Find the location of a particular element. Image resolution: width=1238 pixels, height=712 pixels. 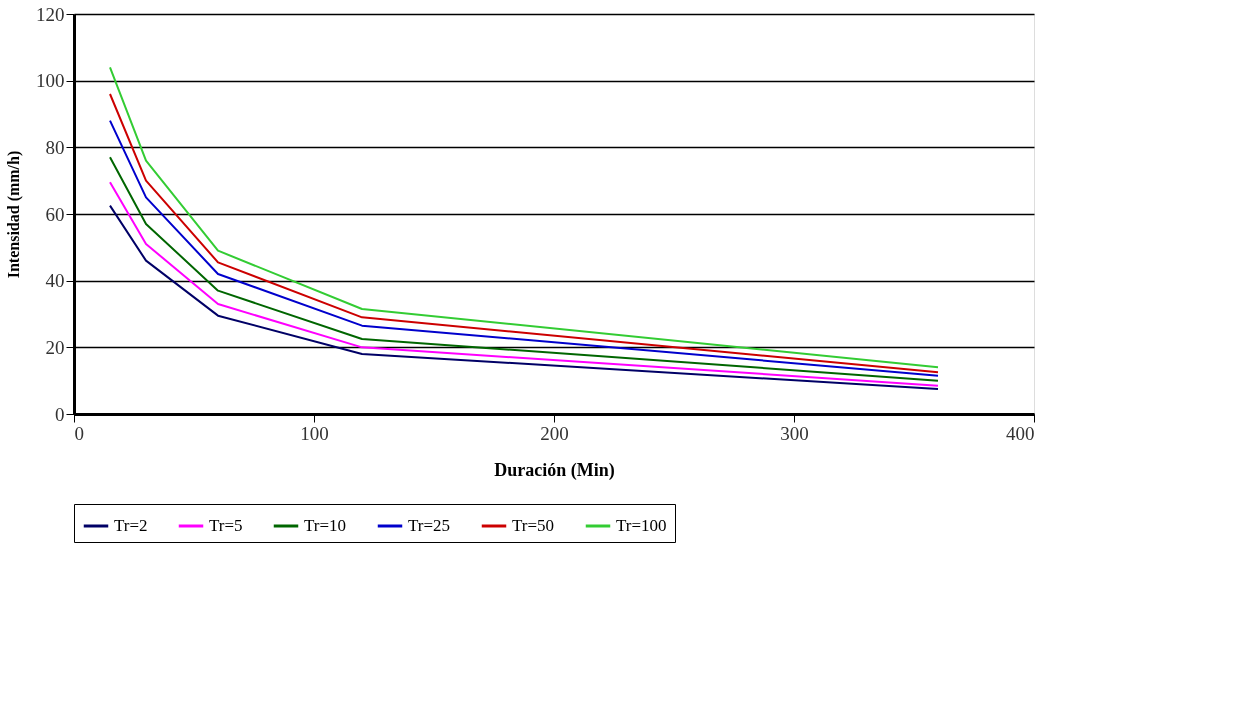

legend-label: Tr=100 is located at coordinates (641, 525).